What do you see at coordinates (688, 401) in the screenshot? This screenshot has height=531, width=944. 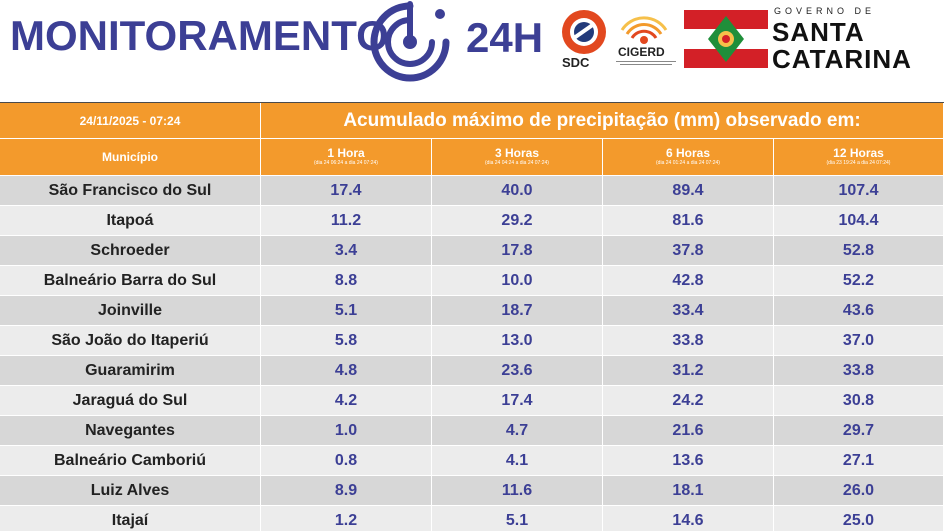 I see `value-6h: 24.2` at bounding box center [688, 401].